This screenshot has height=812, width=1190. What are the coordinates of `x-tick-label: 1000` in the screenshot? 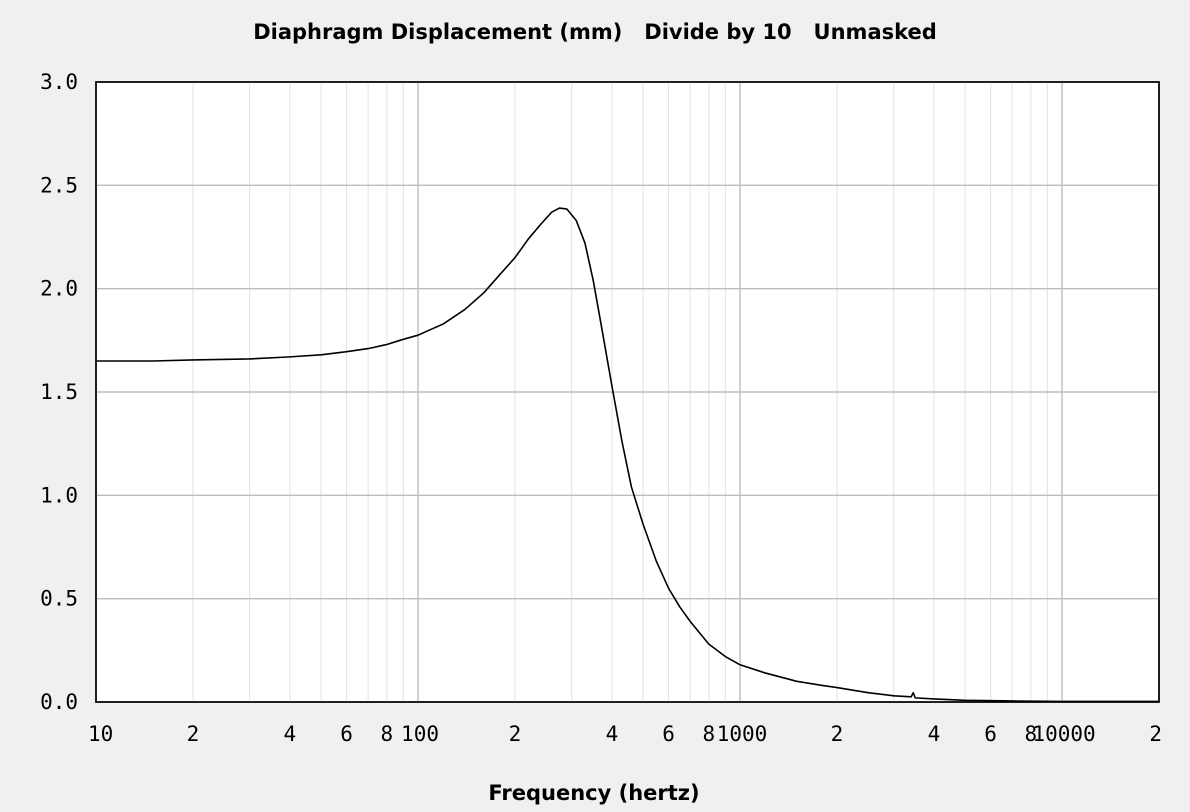 It's located at (742, 734).